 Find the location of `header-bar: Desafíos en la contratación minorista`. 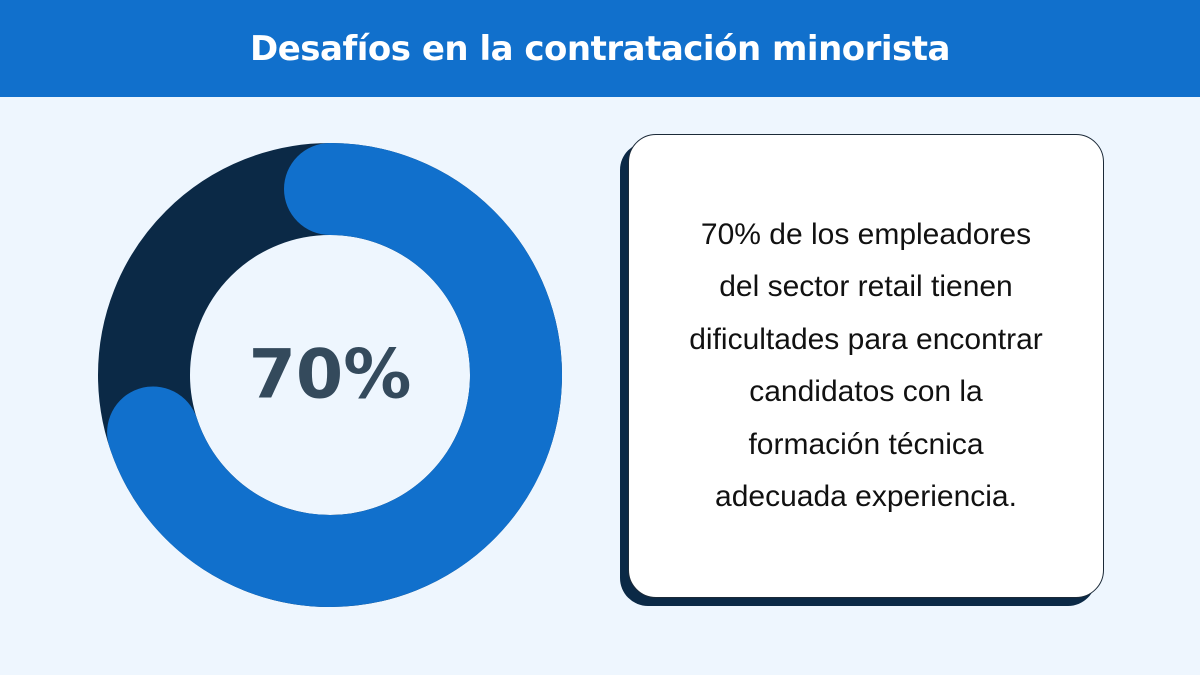

header-bar: Desafíos en la contratación minorista is located at coordinates (600, 48).